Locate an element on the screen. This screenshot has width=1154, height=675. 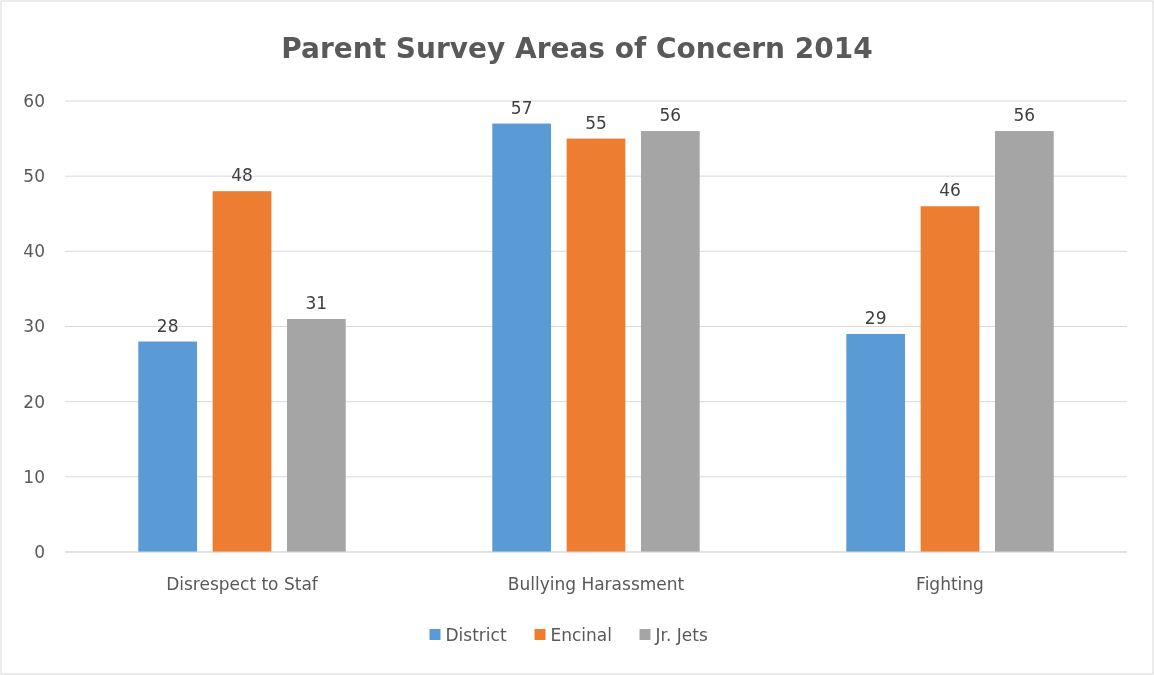
y-tick-label: 40 is located at coordinates (34, 251).